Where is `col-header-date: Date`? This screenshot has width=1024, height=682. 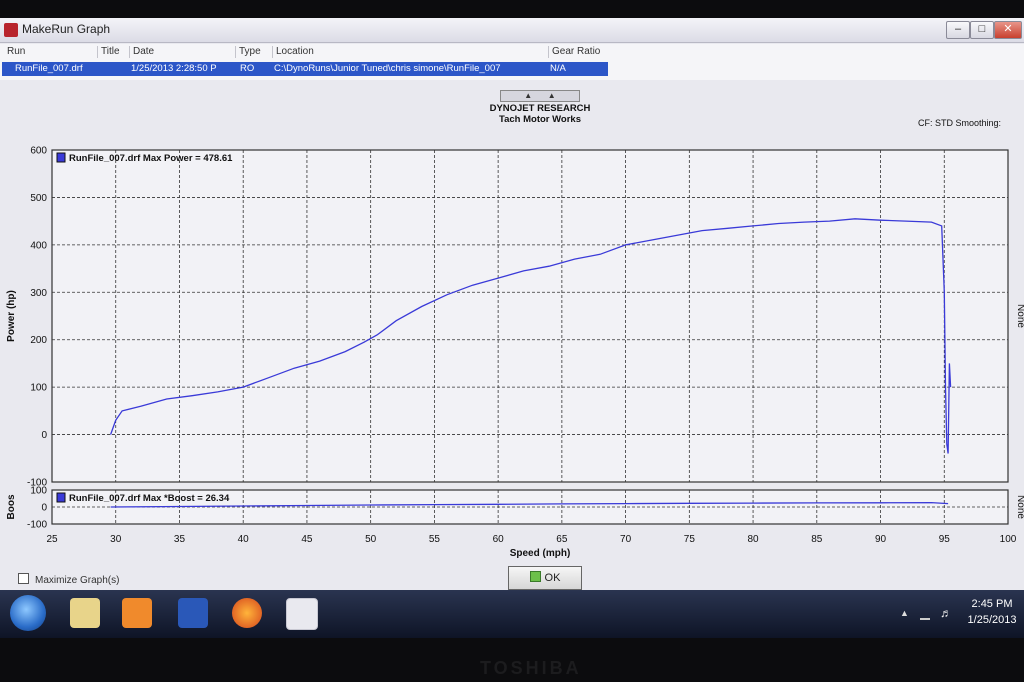 col-header-date: Date is located at coordinates (141, 52).